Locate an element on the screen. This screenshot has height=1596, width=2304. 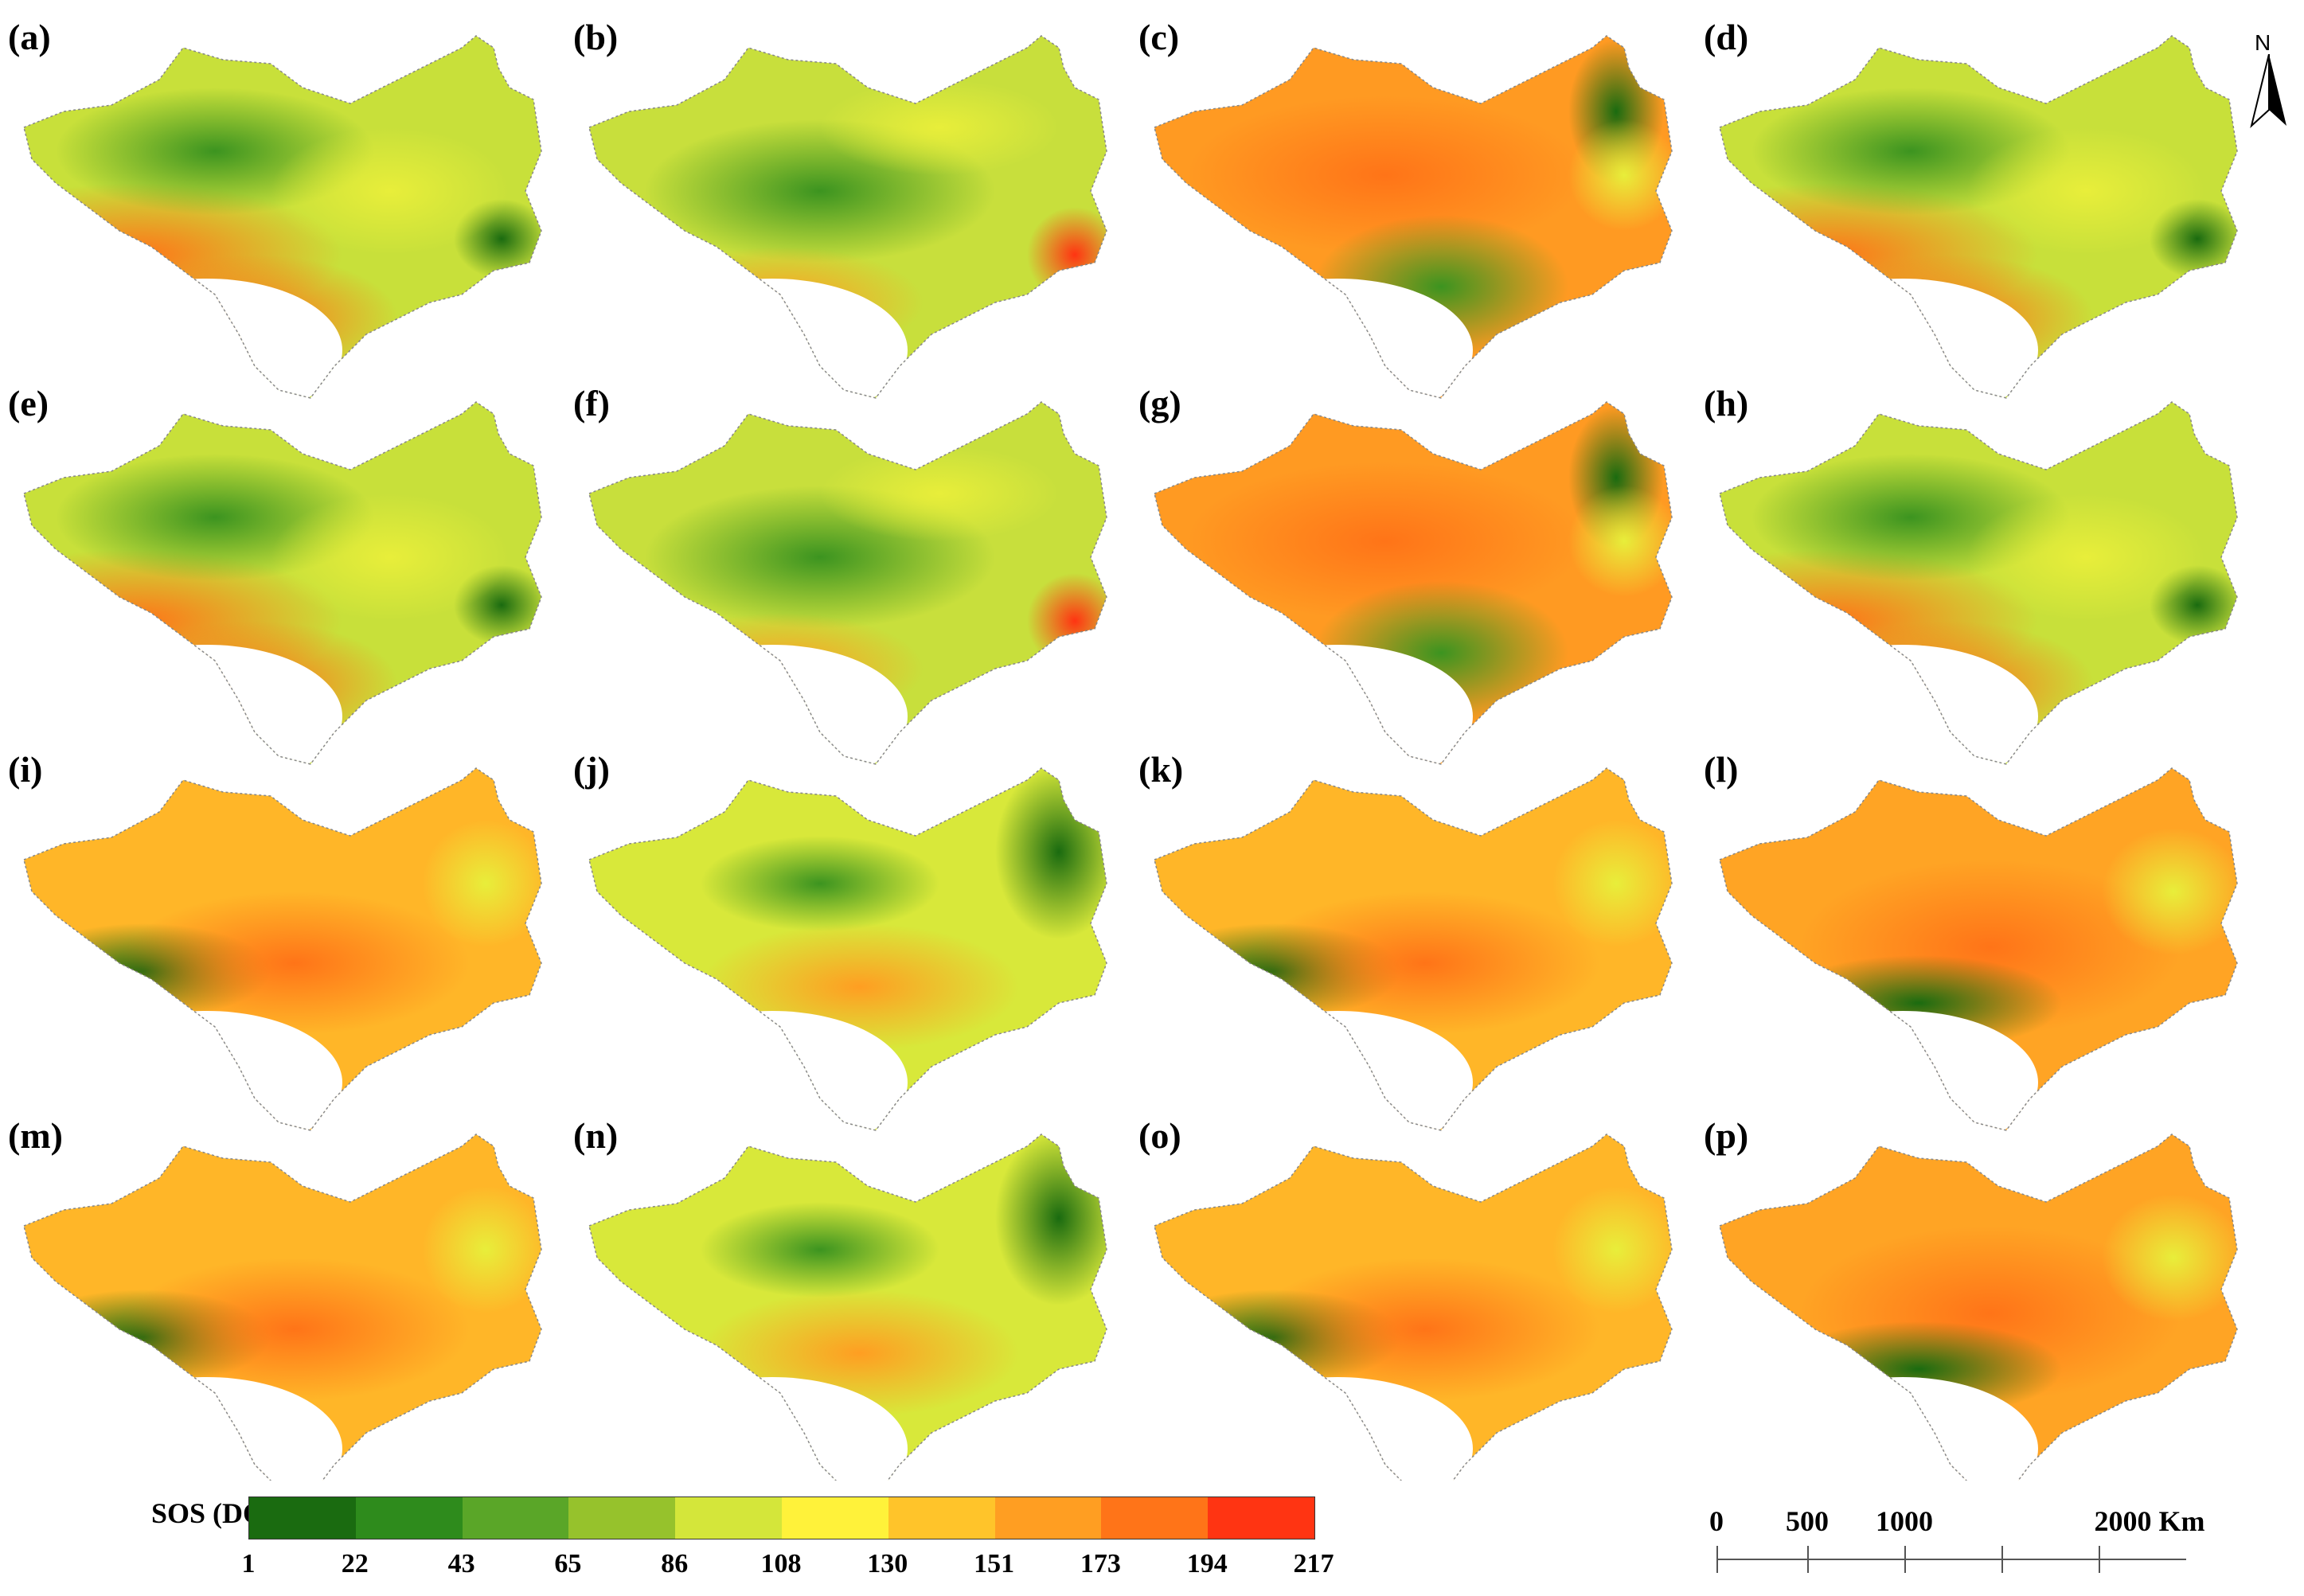
panel-label: (j) is located at coordinates (591, 770).